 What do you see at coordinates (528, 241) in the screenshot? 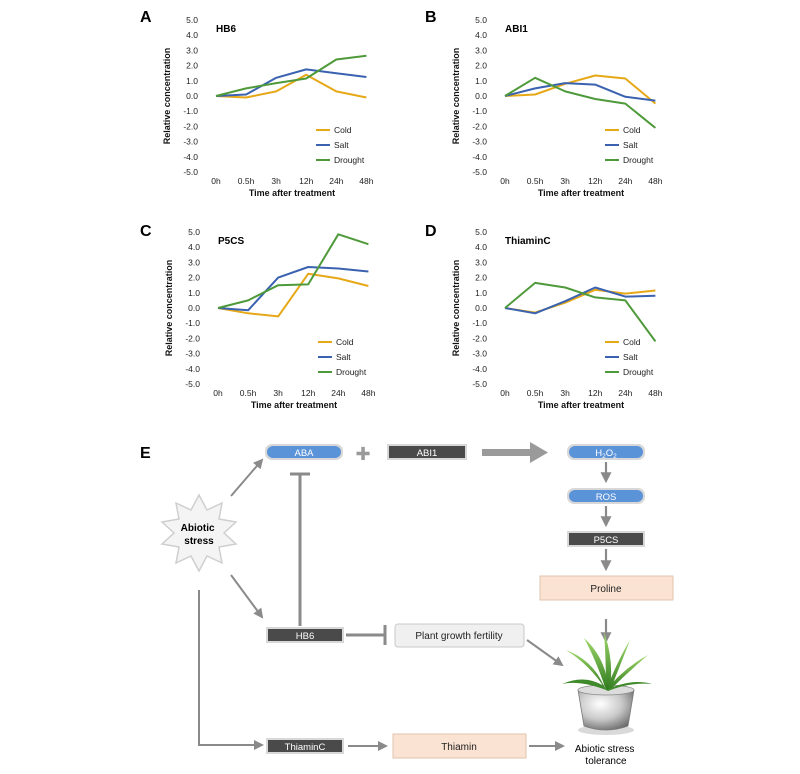
I see `chart-title: ThiaminC` at bounding box center [528, 241].